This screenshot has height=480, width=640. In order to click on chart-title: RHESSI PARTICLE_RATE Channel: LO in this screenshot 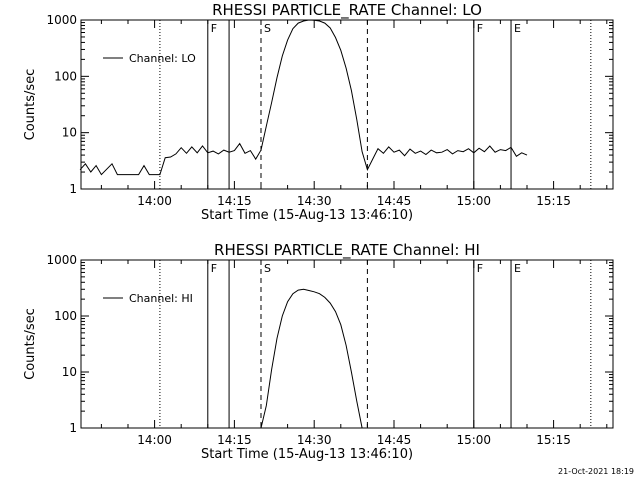, I will do `click(347, 10)`.